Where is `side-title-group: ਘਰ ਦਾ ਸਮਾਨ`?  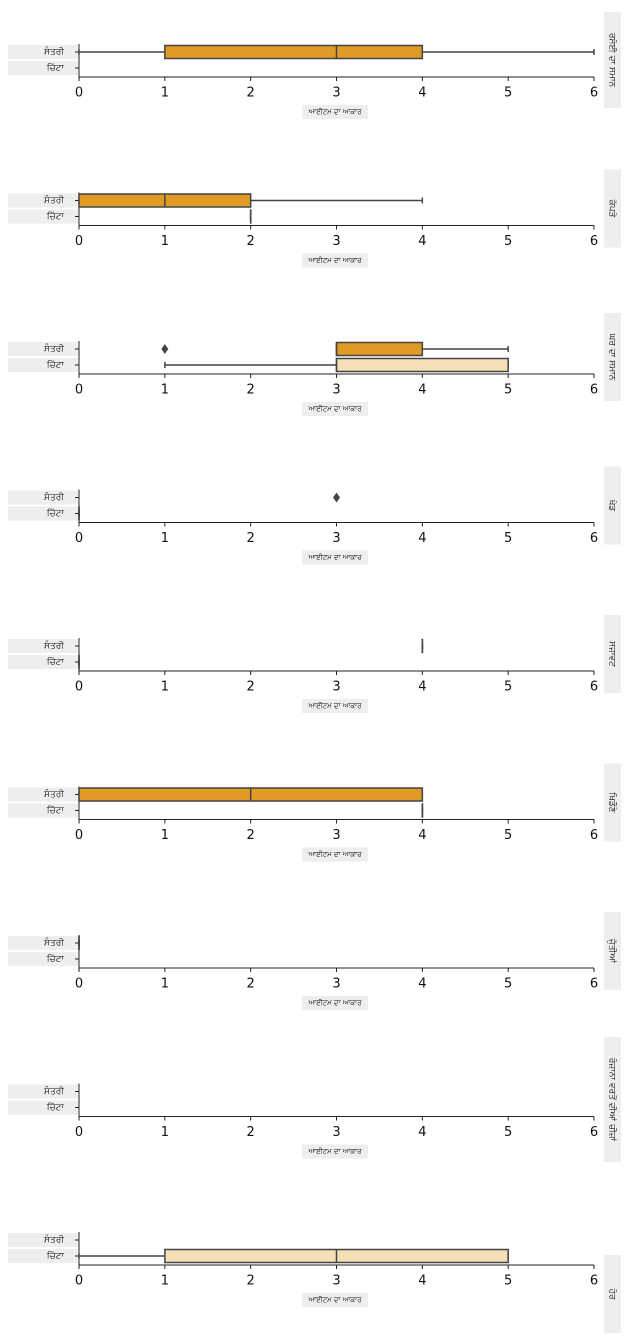 side-title-group: ਘਰ ਦਾ ਸਮਾਨ is located at coordinates (612, 357).